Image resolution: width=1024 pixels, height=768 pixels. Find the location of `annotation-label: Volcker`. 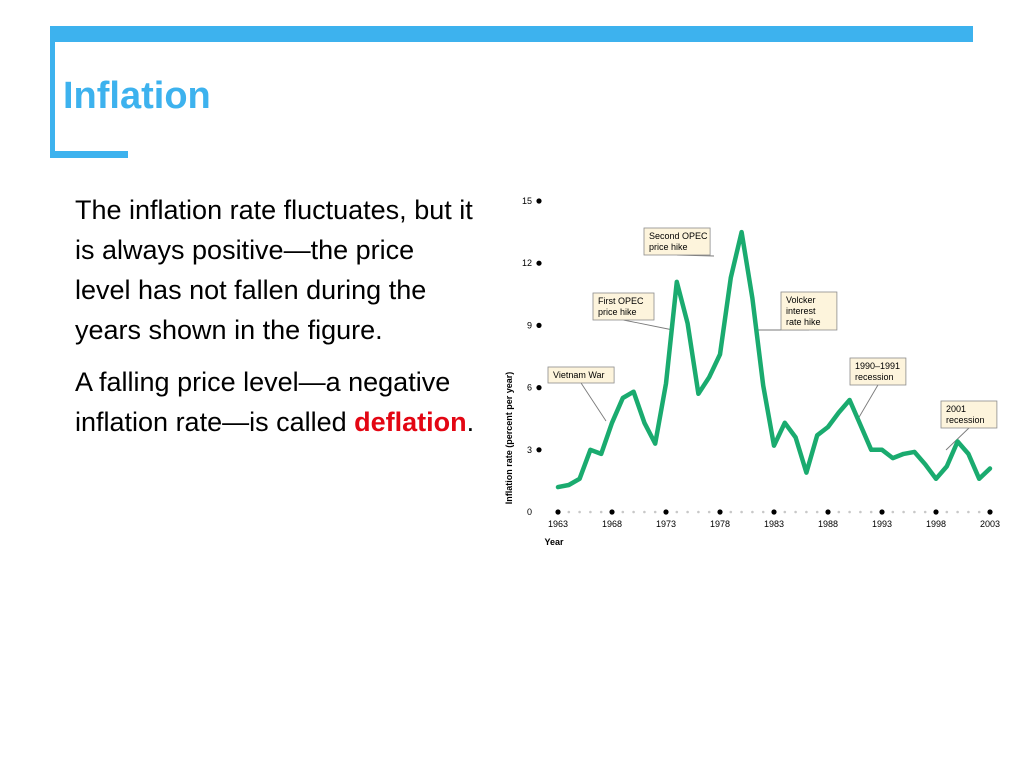

annotation-label: Volcker is located at coordinates (801, 300).